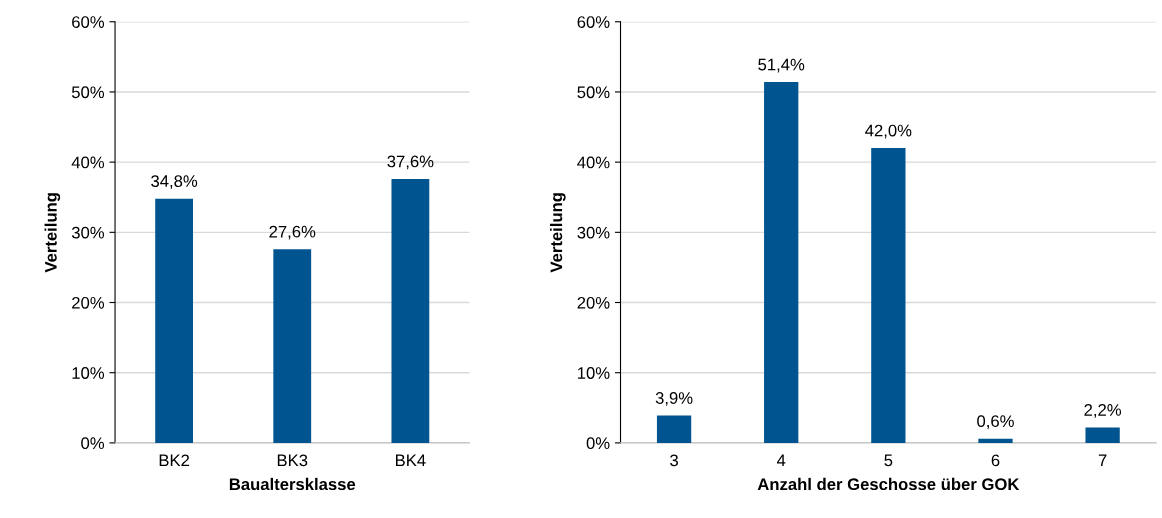  What do you see at coordinates (888, 131) in the screenshot?
I see `data-label: 42,0%` at bounding box center [888, 131].